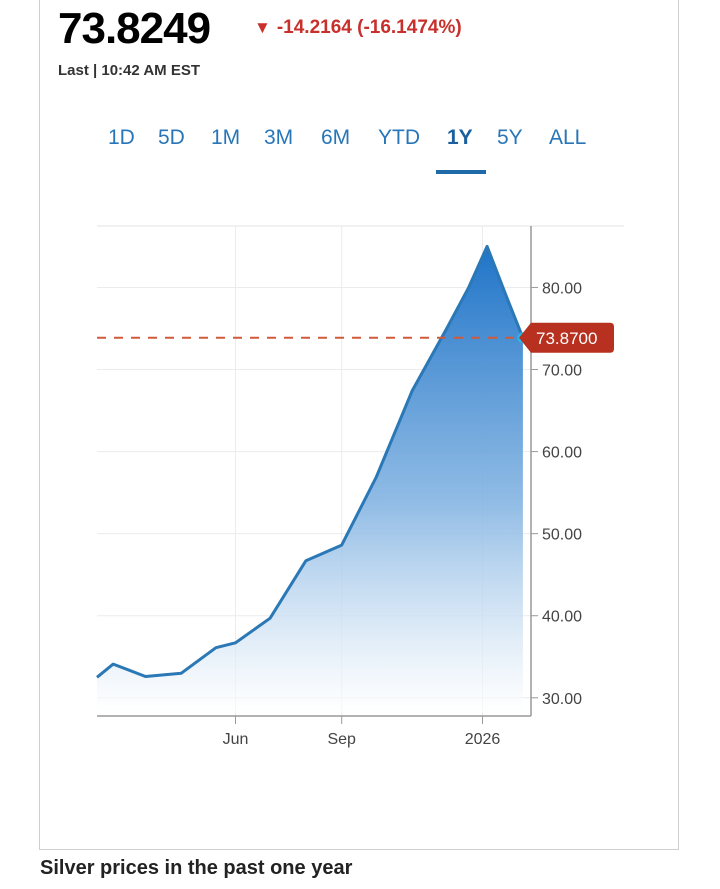 The image size is (720, 889). What do you see at coordinates (129, 70) in the screenshot?
I see `last-updated: Last | 10:42 AM EST` at bounding box center [129, 70].